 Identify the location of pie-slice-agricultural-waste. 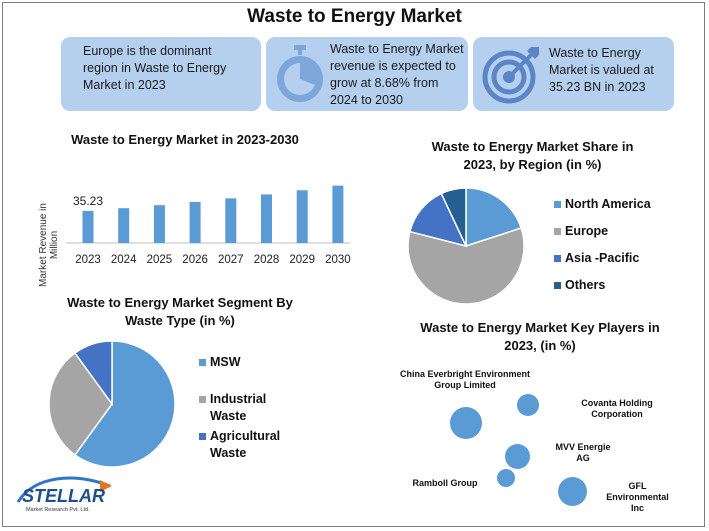
(93, 373).